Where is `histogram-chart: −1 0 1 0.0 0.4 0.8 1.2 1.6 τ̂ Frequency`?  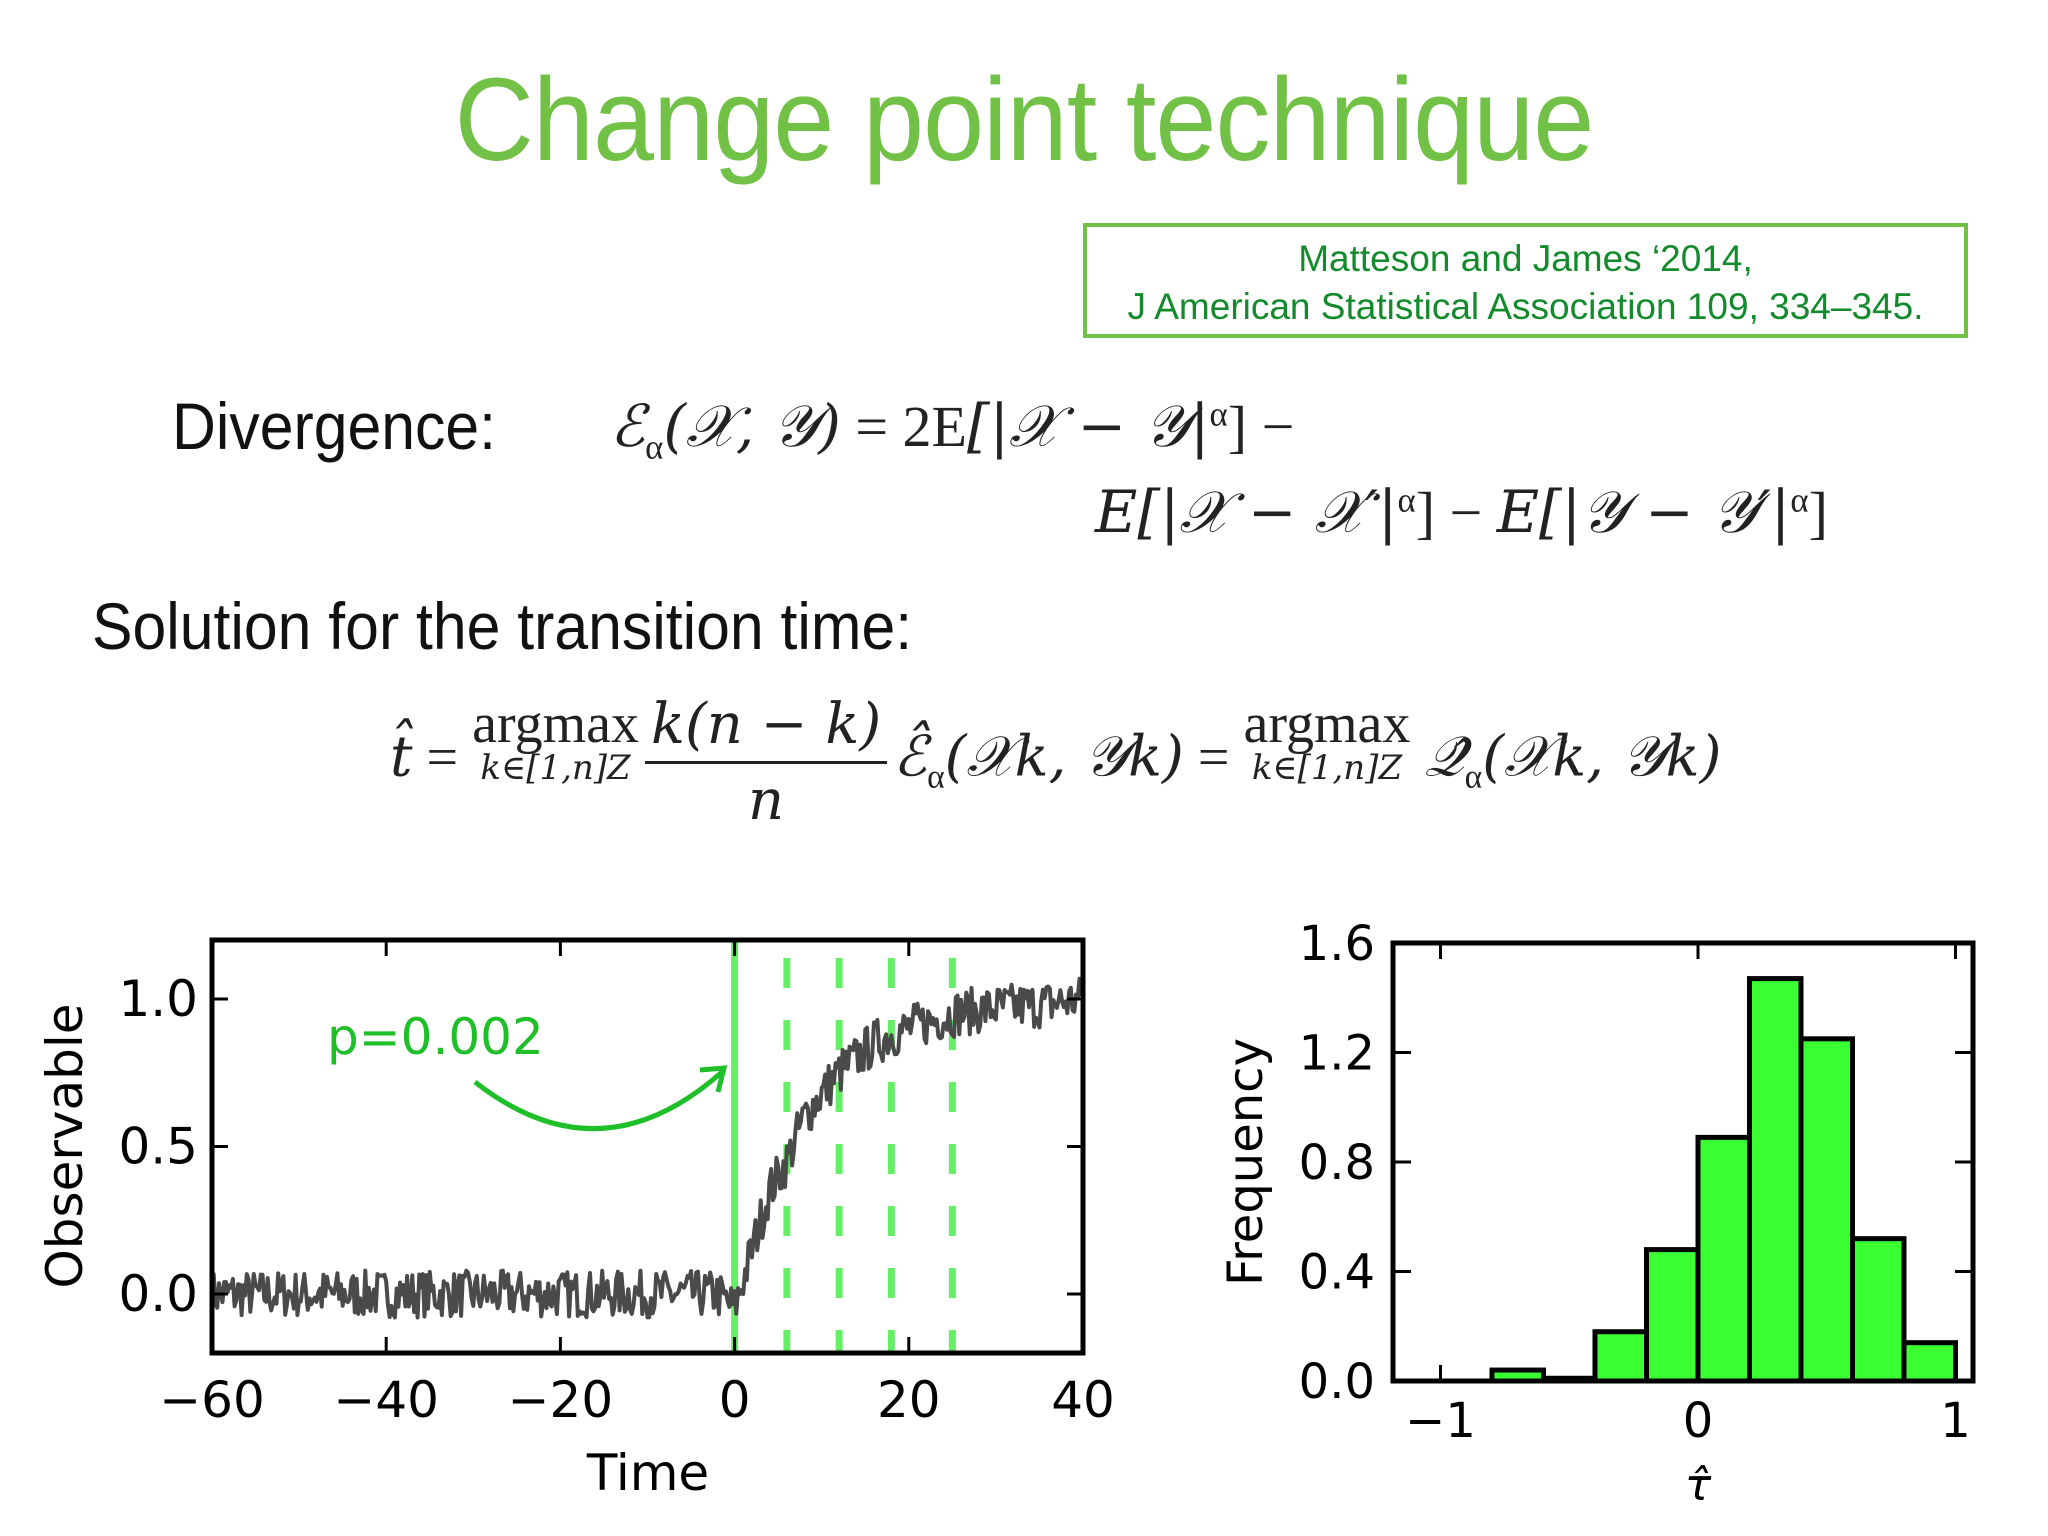 histogram-chart: −1 0 1 0.0 0.4 0.8 1.2 1.6 τ̂ Frequency is located at coordinates (1597, 1213).